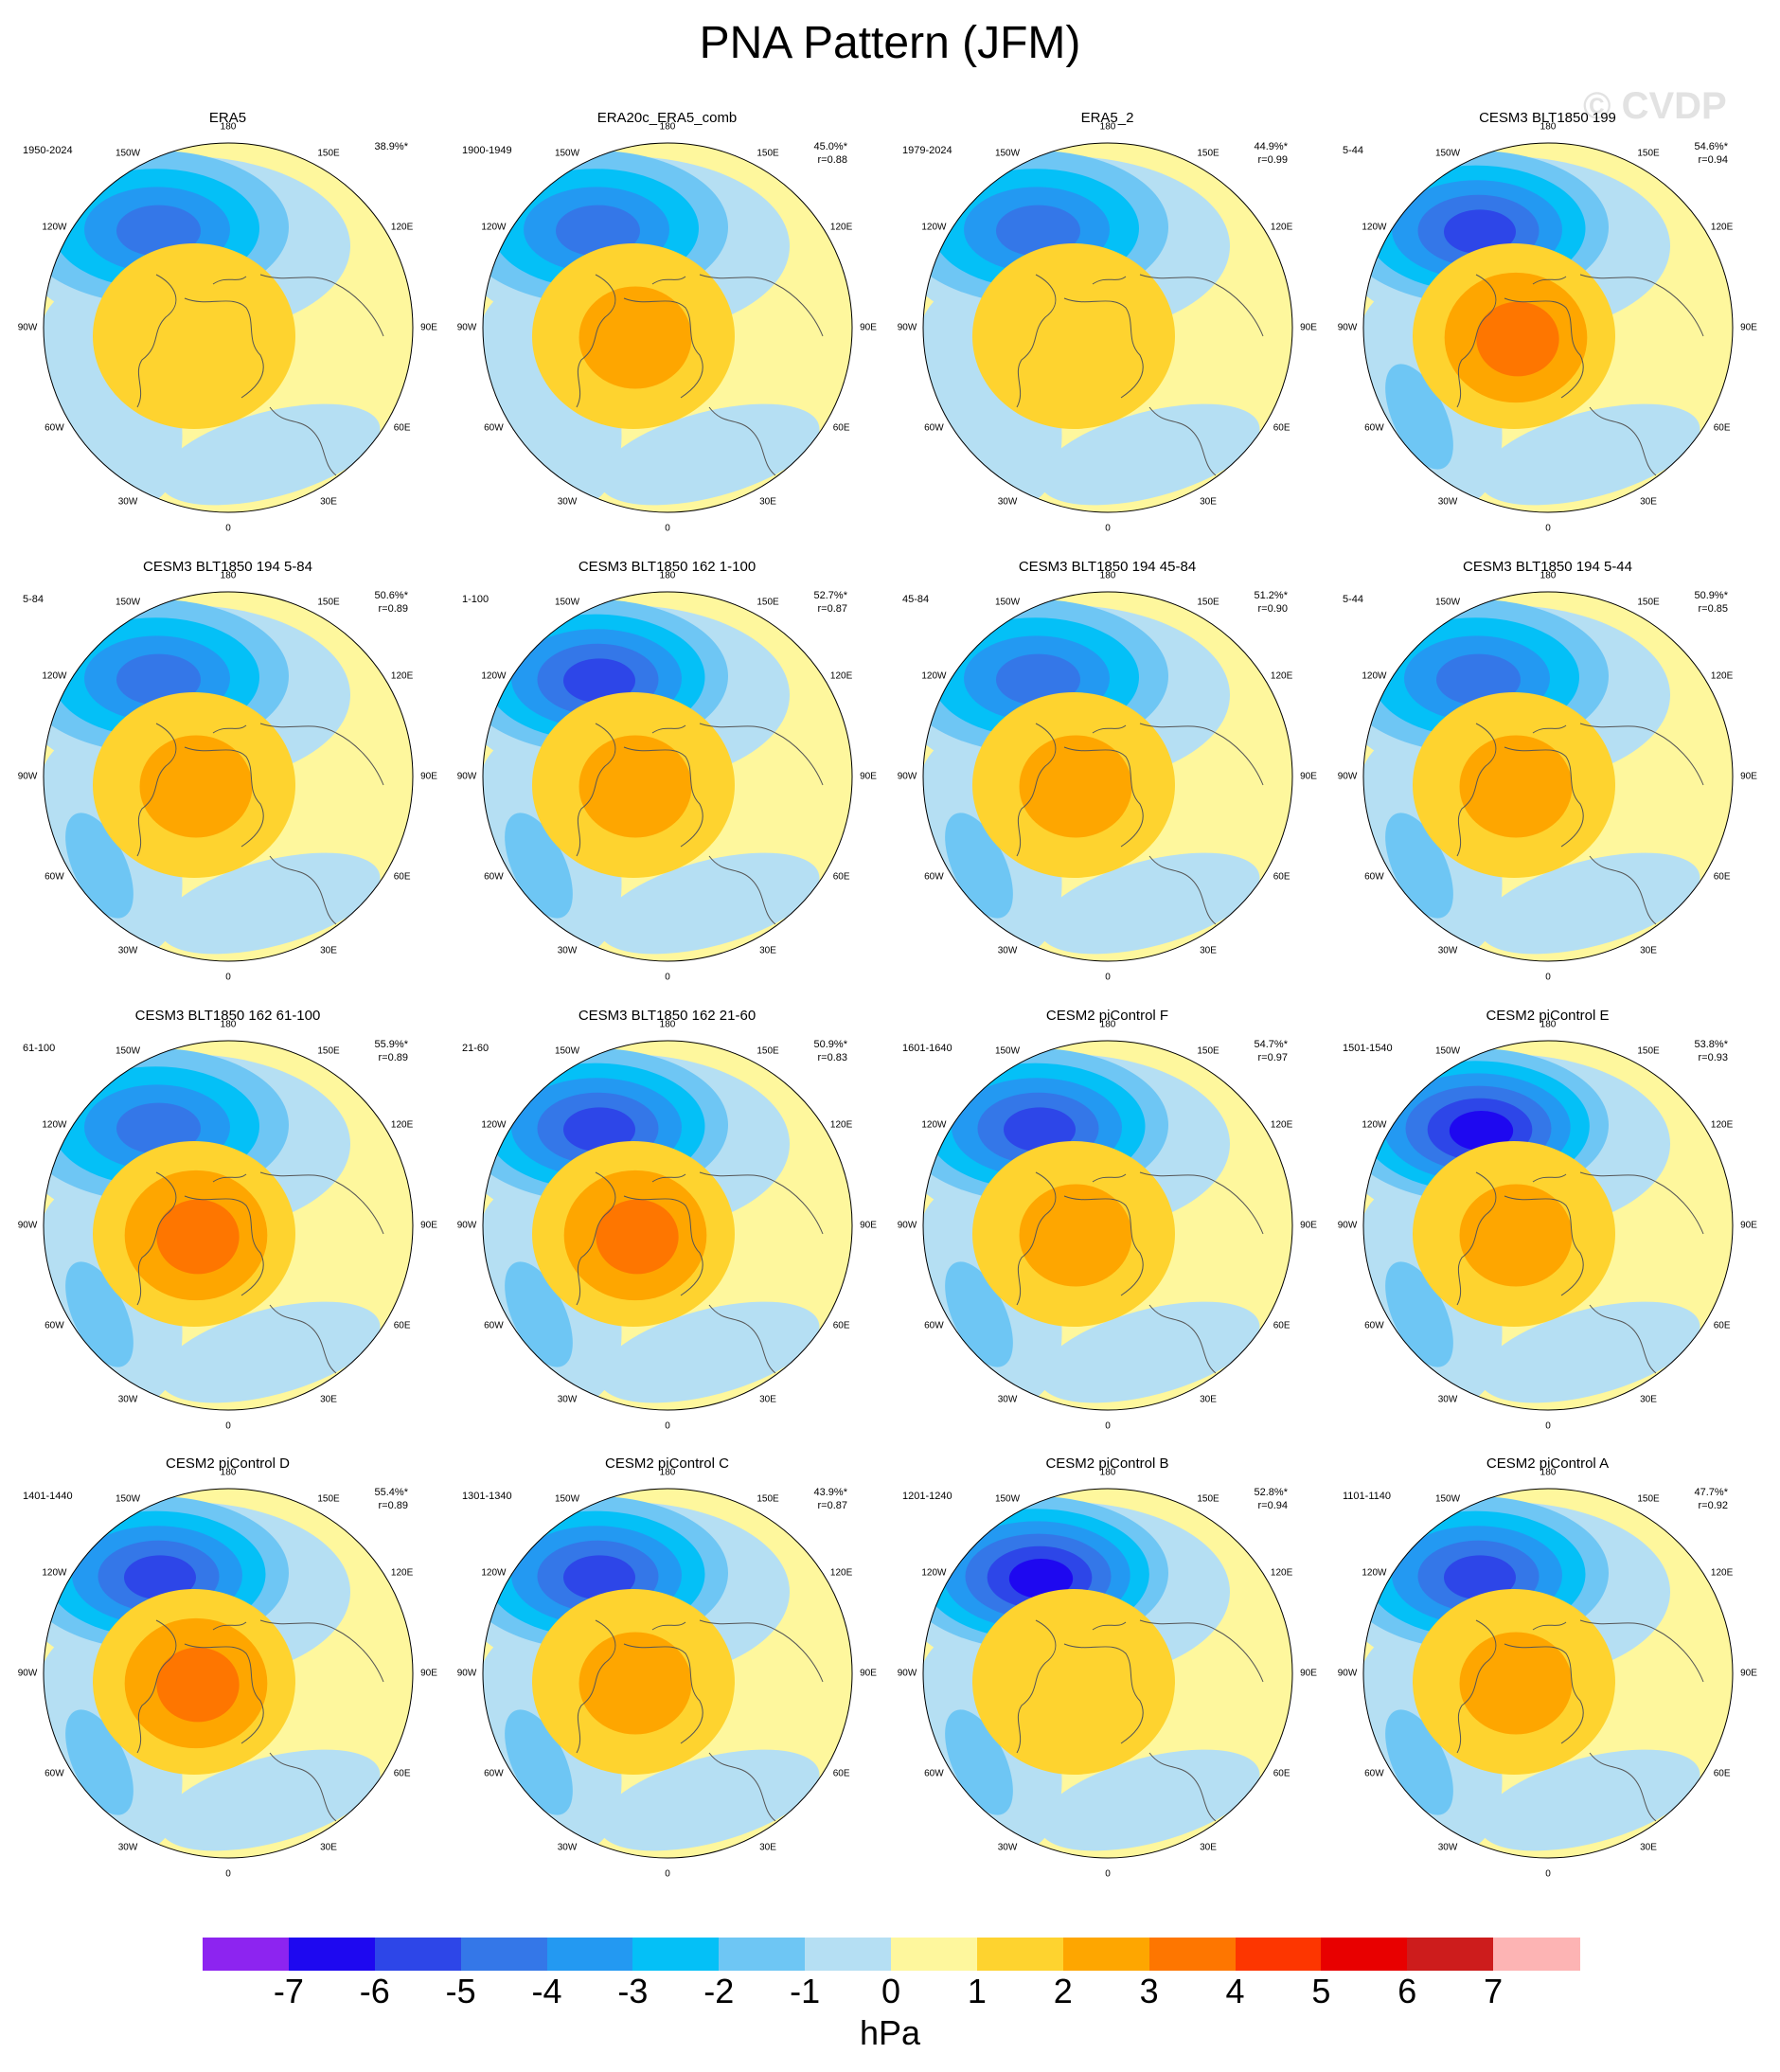 This screenshot has height=2072, width=1780. Describe the element at coordinates (1368, 1048) in the screenshot. I see `panel-period: 1501-1540` at that location.